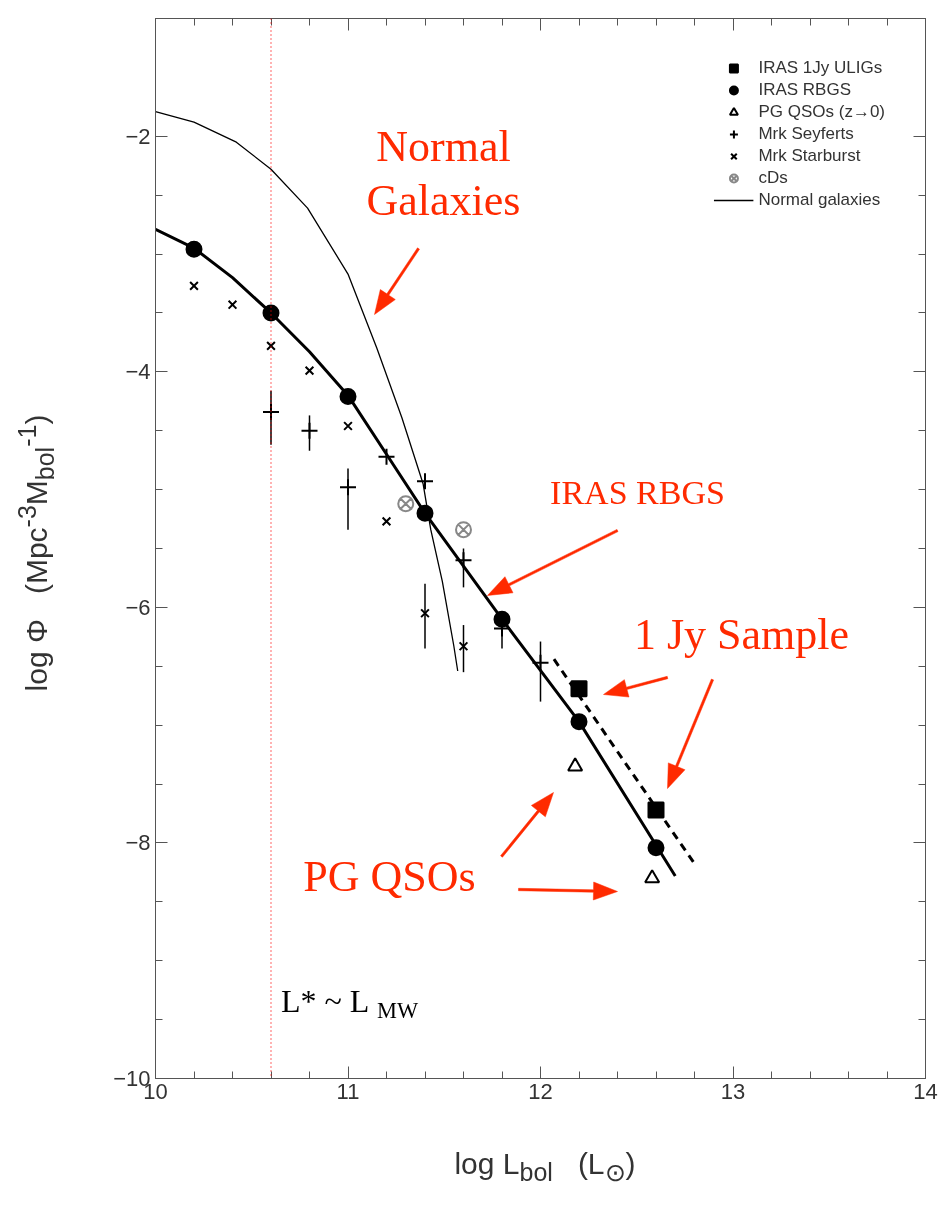 The width and height of the screenshot is (951, 1226). I want to click on legend-label: cDs, so click(773, 178).